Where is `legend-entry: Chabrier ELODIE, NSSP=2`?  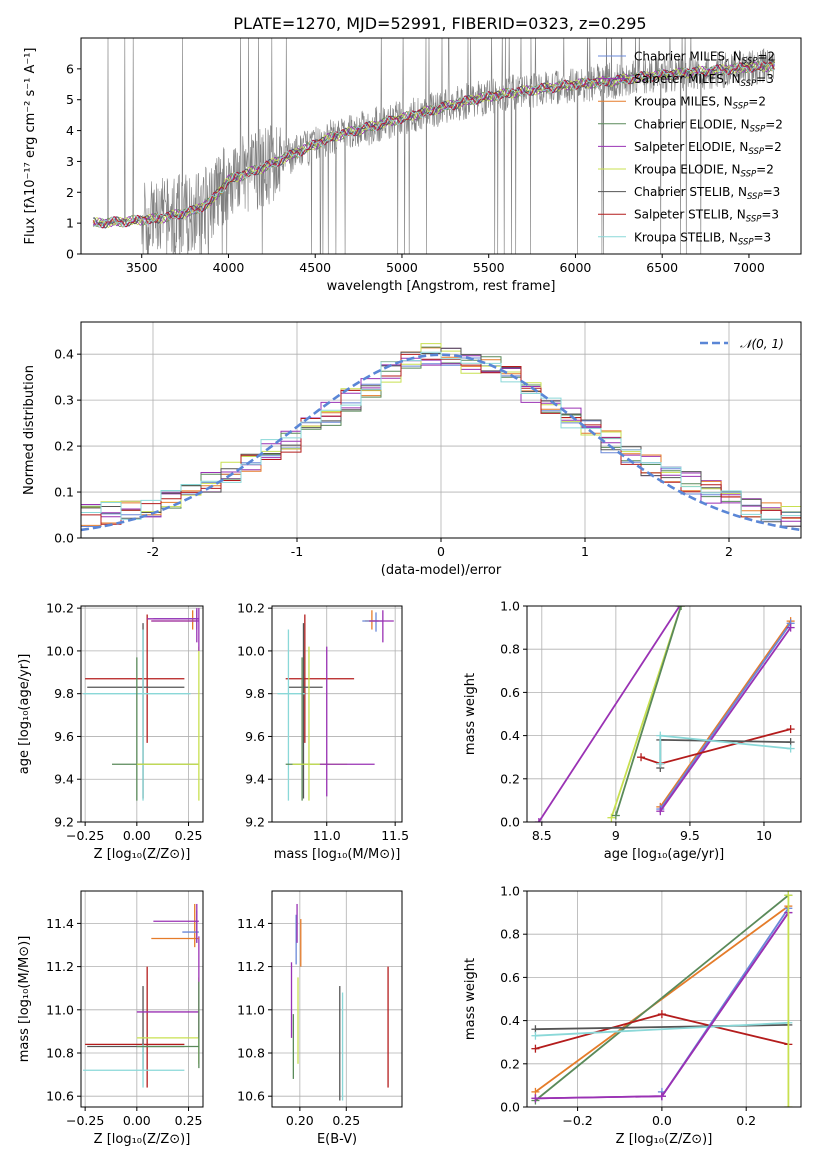 legend-entry: Chabrier ELODIE, NSSP=2 is located at coordinates (708, 125).